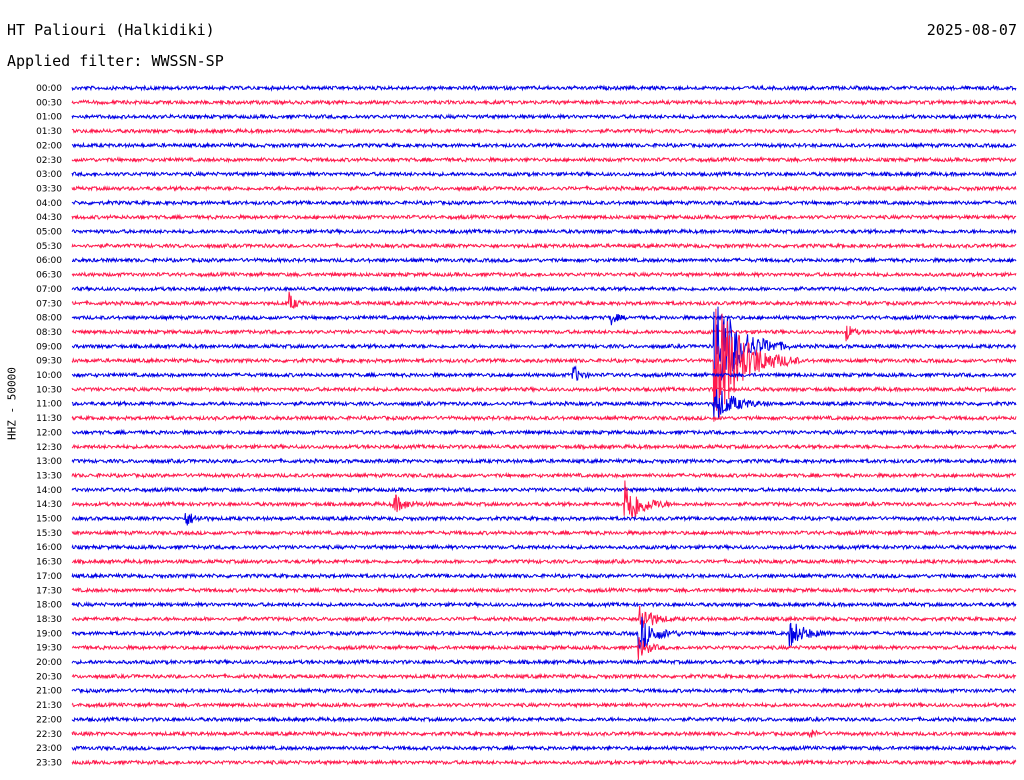  Describe the element at coordinates (49, 462) in the screenshot. I see `row-time-label: 13:00` at that location.